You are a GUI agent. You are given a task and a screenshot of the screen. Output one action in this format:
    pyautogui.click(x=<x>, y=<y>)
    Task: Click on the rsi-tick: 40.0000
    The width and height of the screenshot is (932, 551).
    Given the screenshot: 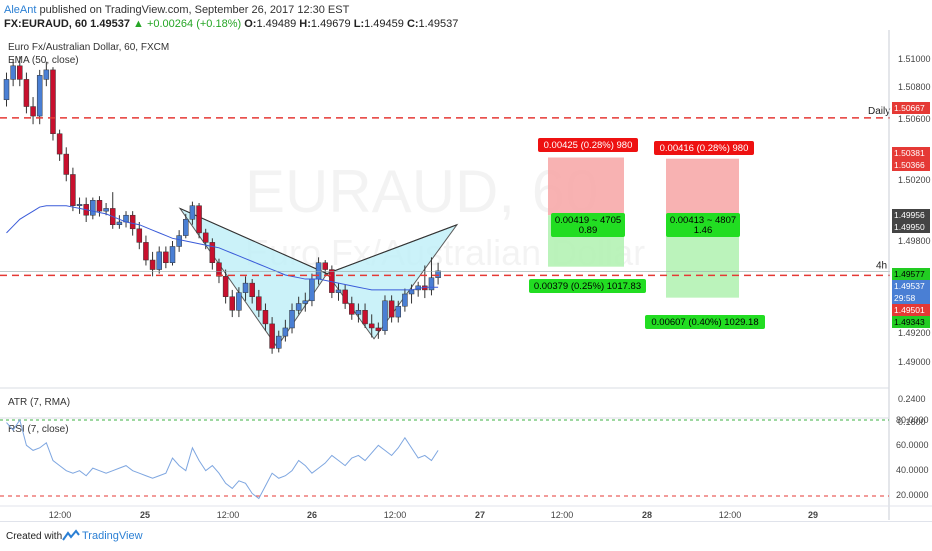 What is the action you would take?
    pyautogui.click(x=912, y=470)
    